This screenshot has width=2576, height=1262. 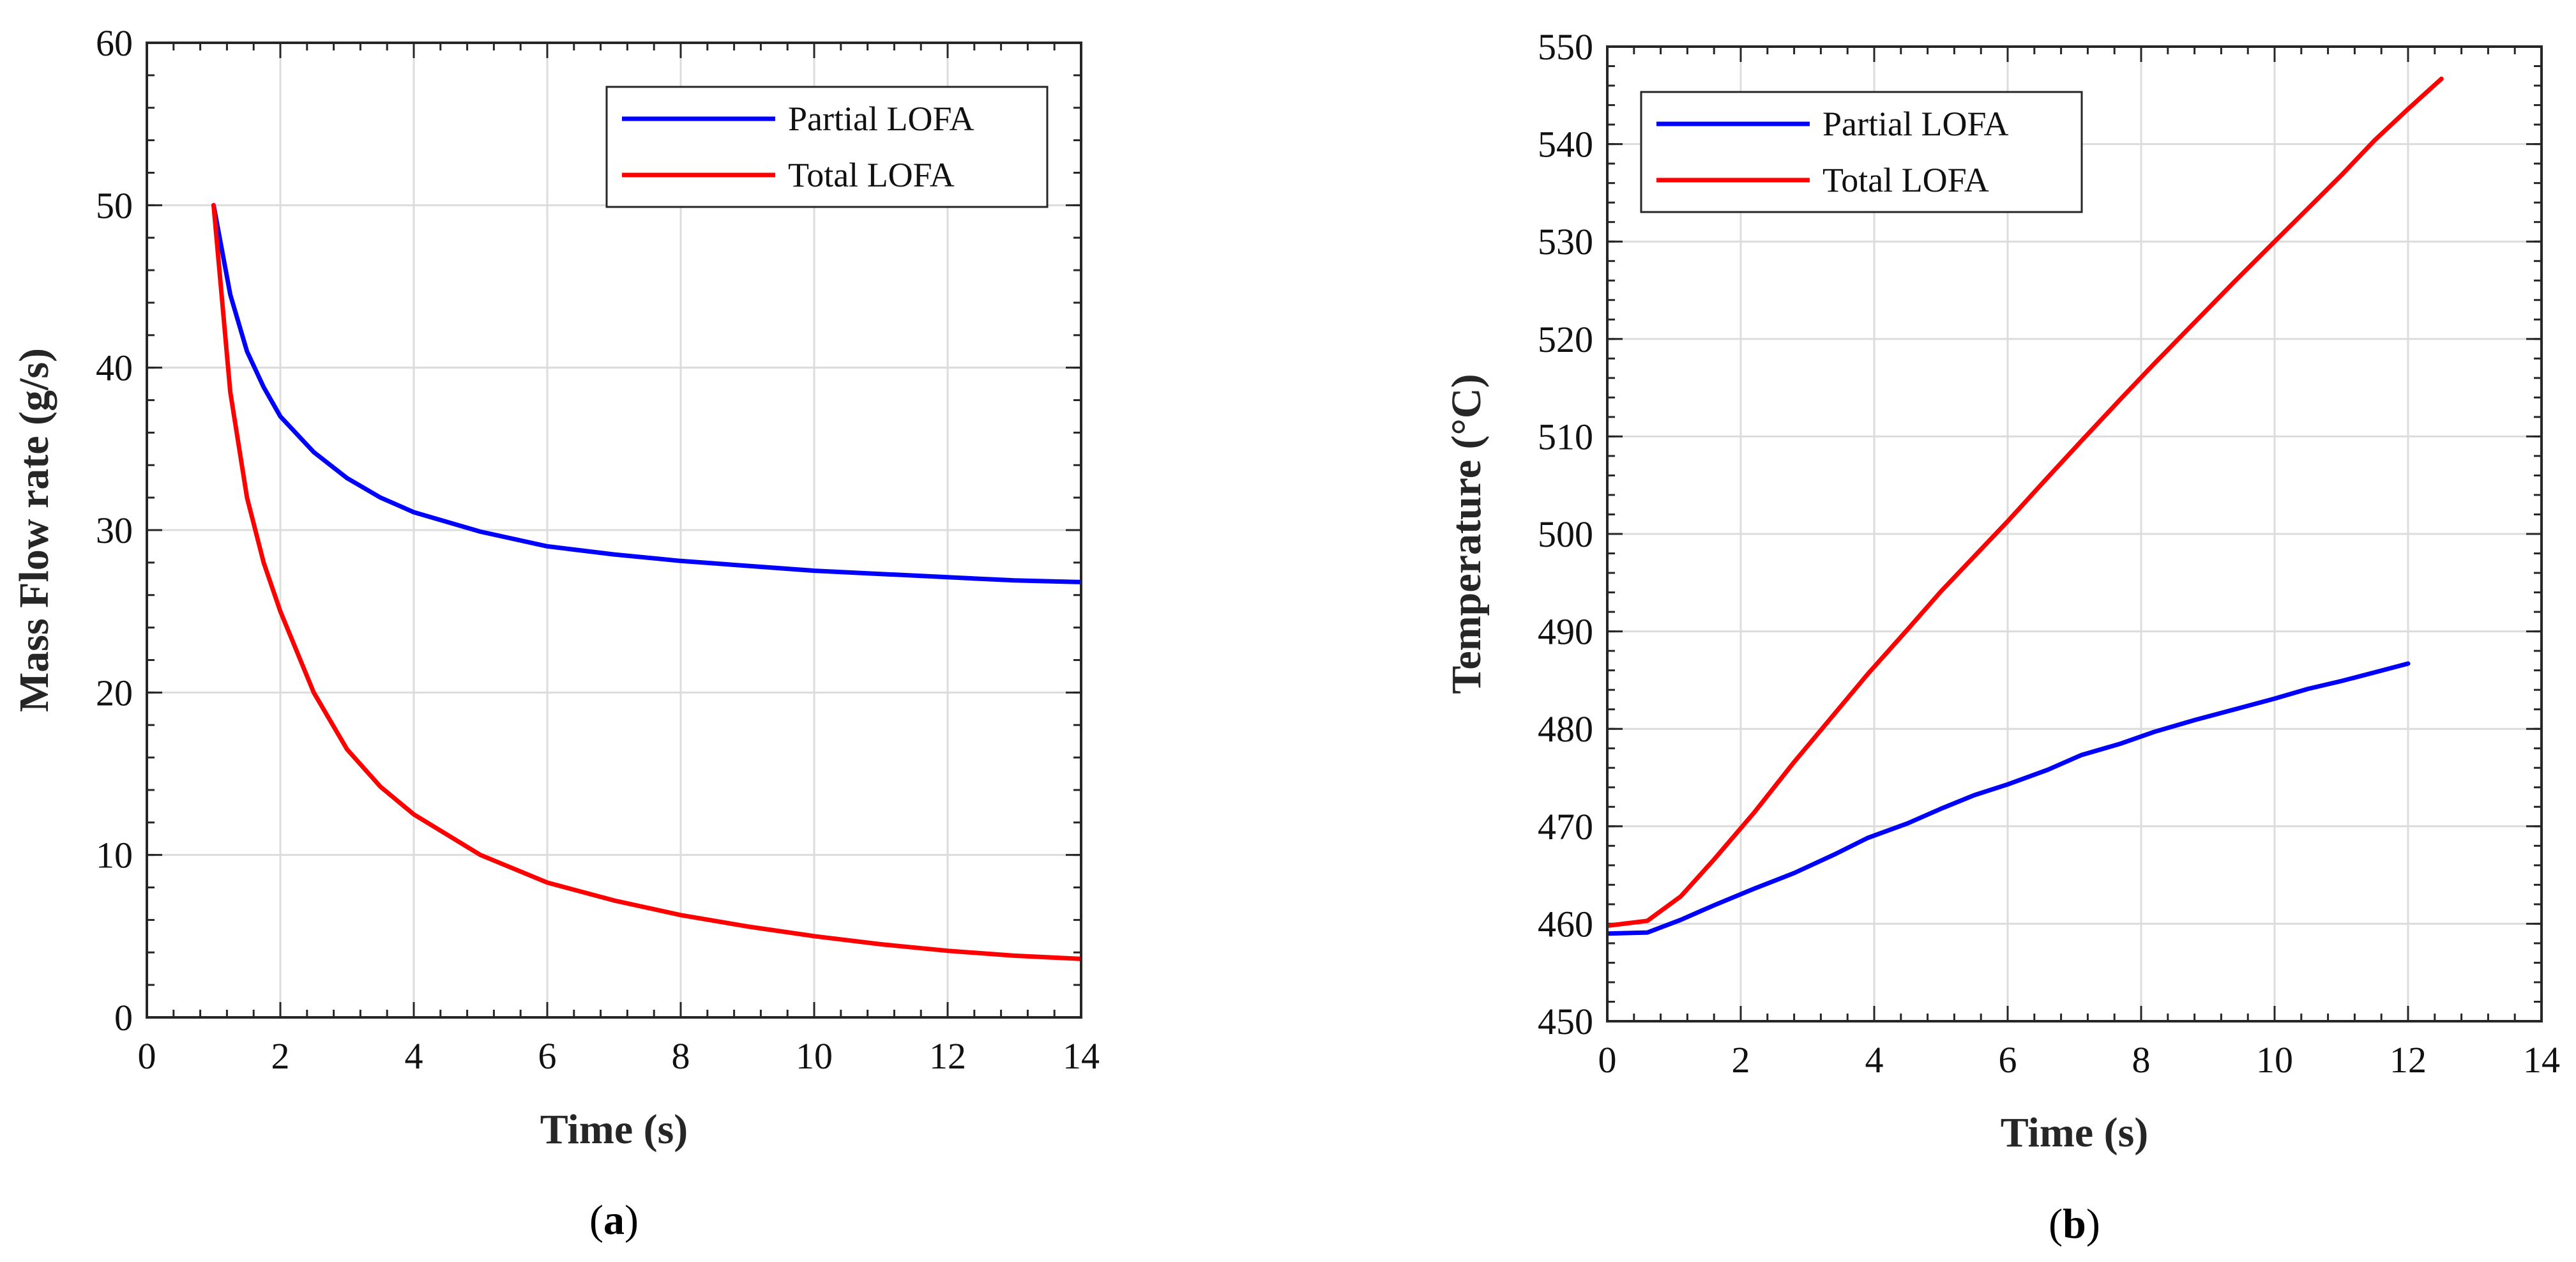 What do you see at coordinates (1565, 241) in the screenshot?
I see `chart-b-y-tick-label-8: 530` at bounding box center [1565, 241].